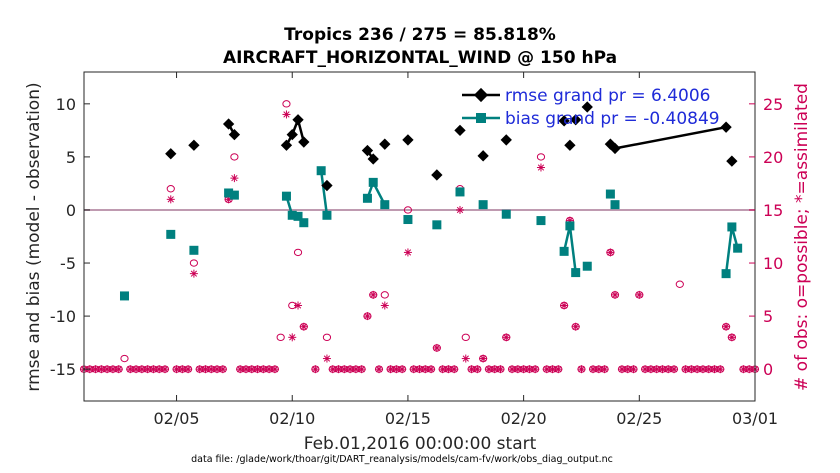  Describe the element at coordinates (286, 104) in the screenshot. I see `obs-possible-circle` at that location.